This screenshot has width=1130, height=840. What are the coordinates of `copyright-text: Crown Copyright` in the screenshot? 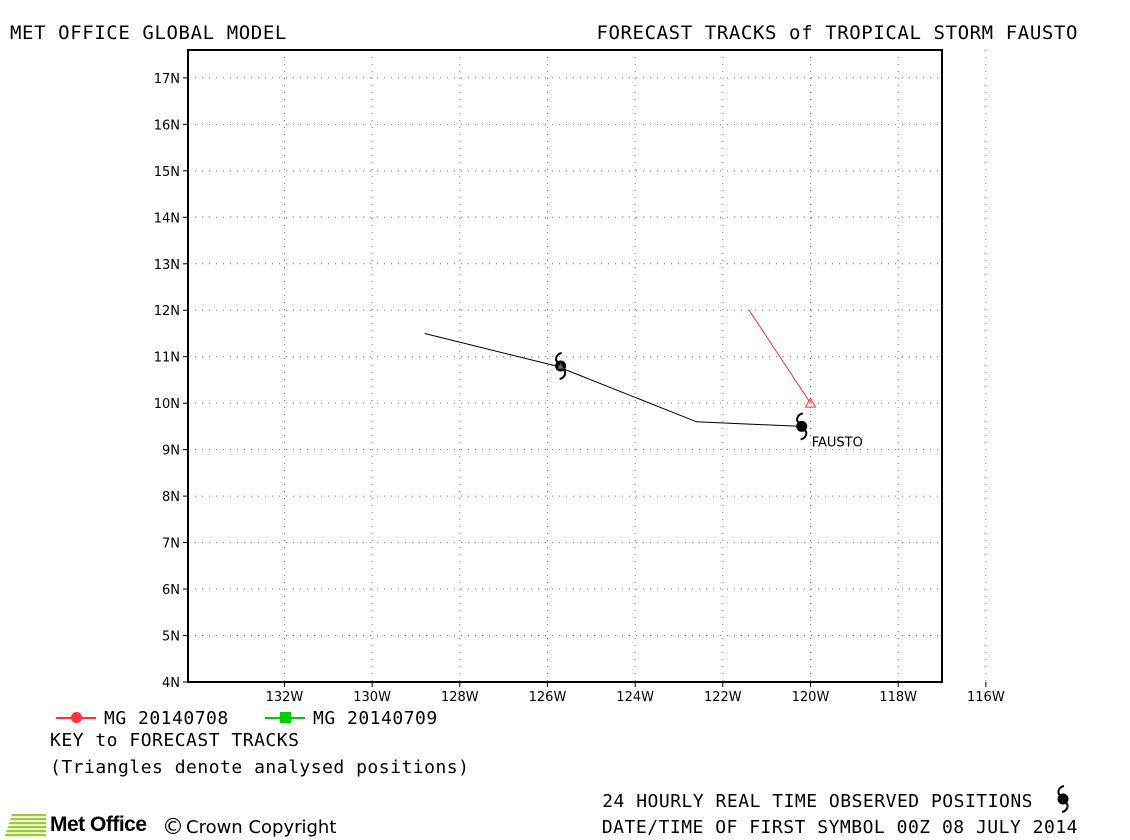 It's located at (261, 827).